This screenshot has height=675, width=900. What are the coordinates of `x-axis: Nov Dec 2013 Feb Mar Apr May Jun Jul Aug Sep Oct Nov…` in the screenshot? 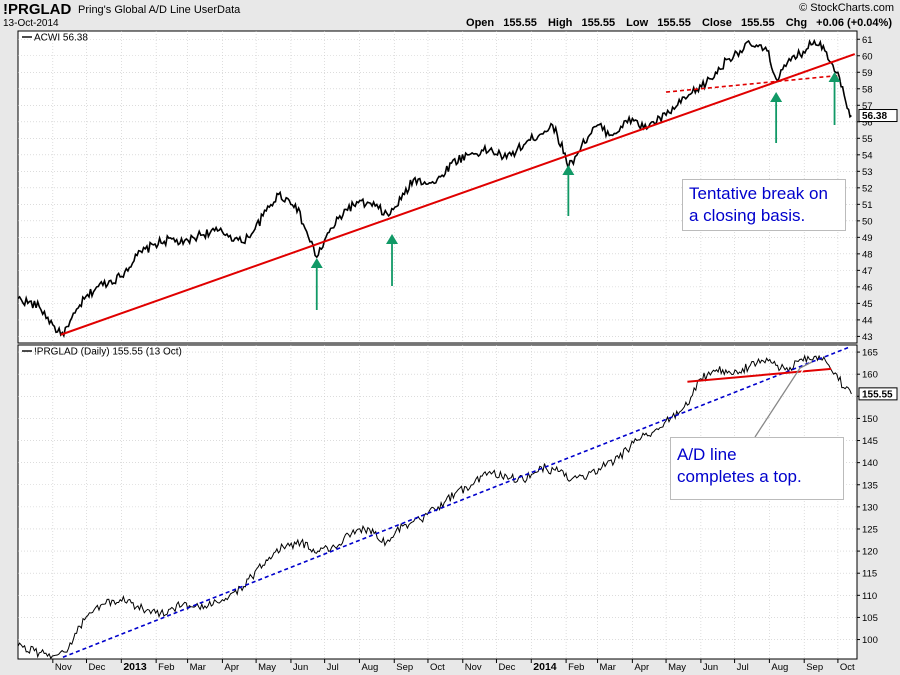 It's located at (453, 666).